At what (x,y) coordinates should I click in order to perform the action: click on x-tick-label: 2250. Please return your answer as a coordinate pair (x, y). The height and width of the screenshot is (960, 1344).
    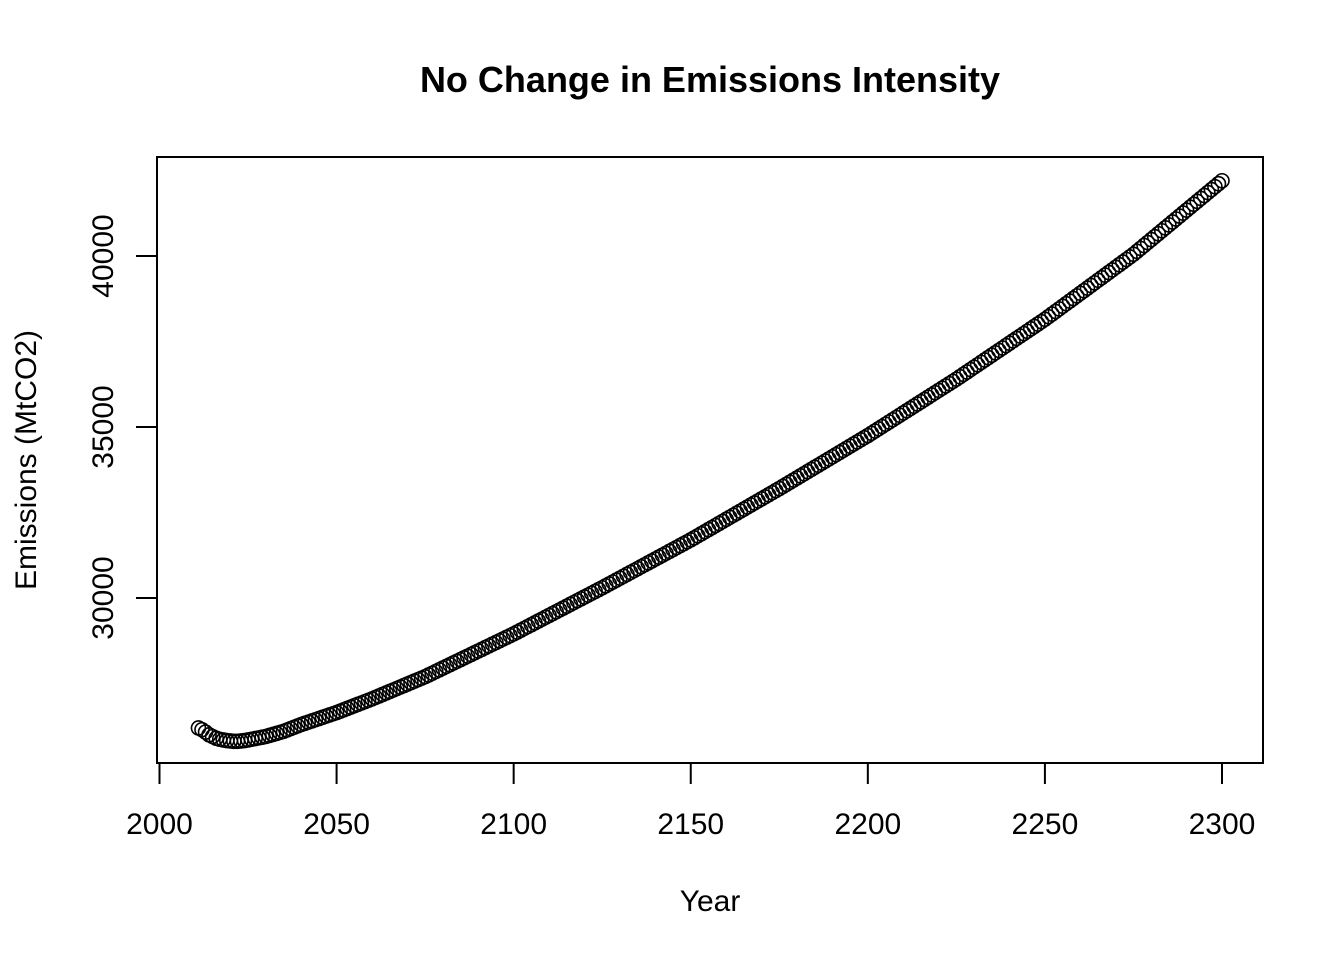
    Looking at the image, I should click on (1045, 824).